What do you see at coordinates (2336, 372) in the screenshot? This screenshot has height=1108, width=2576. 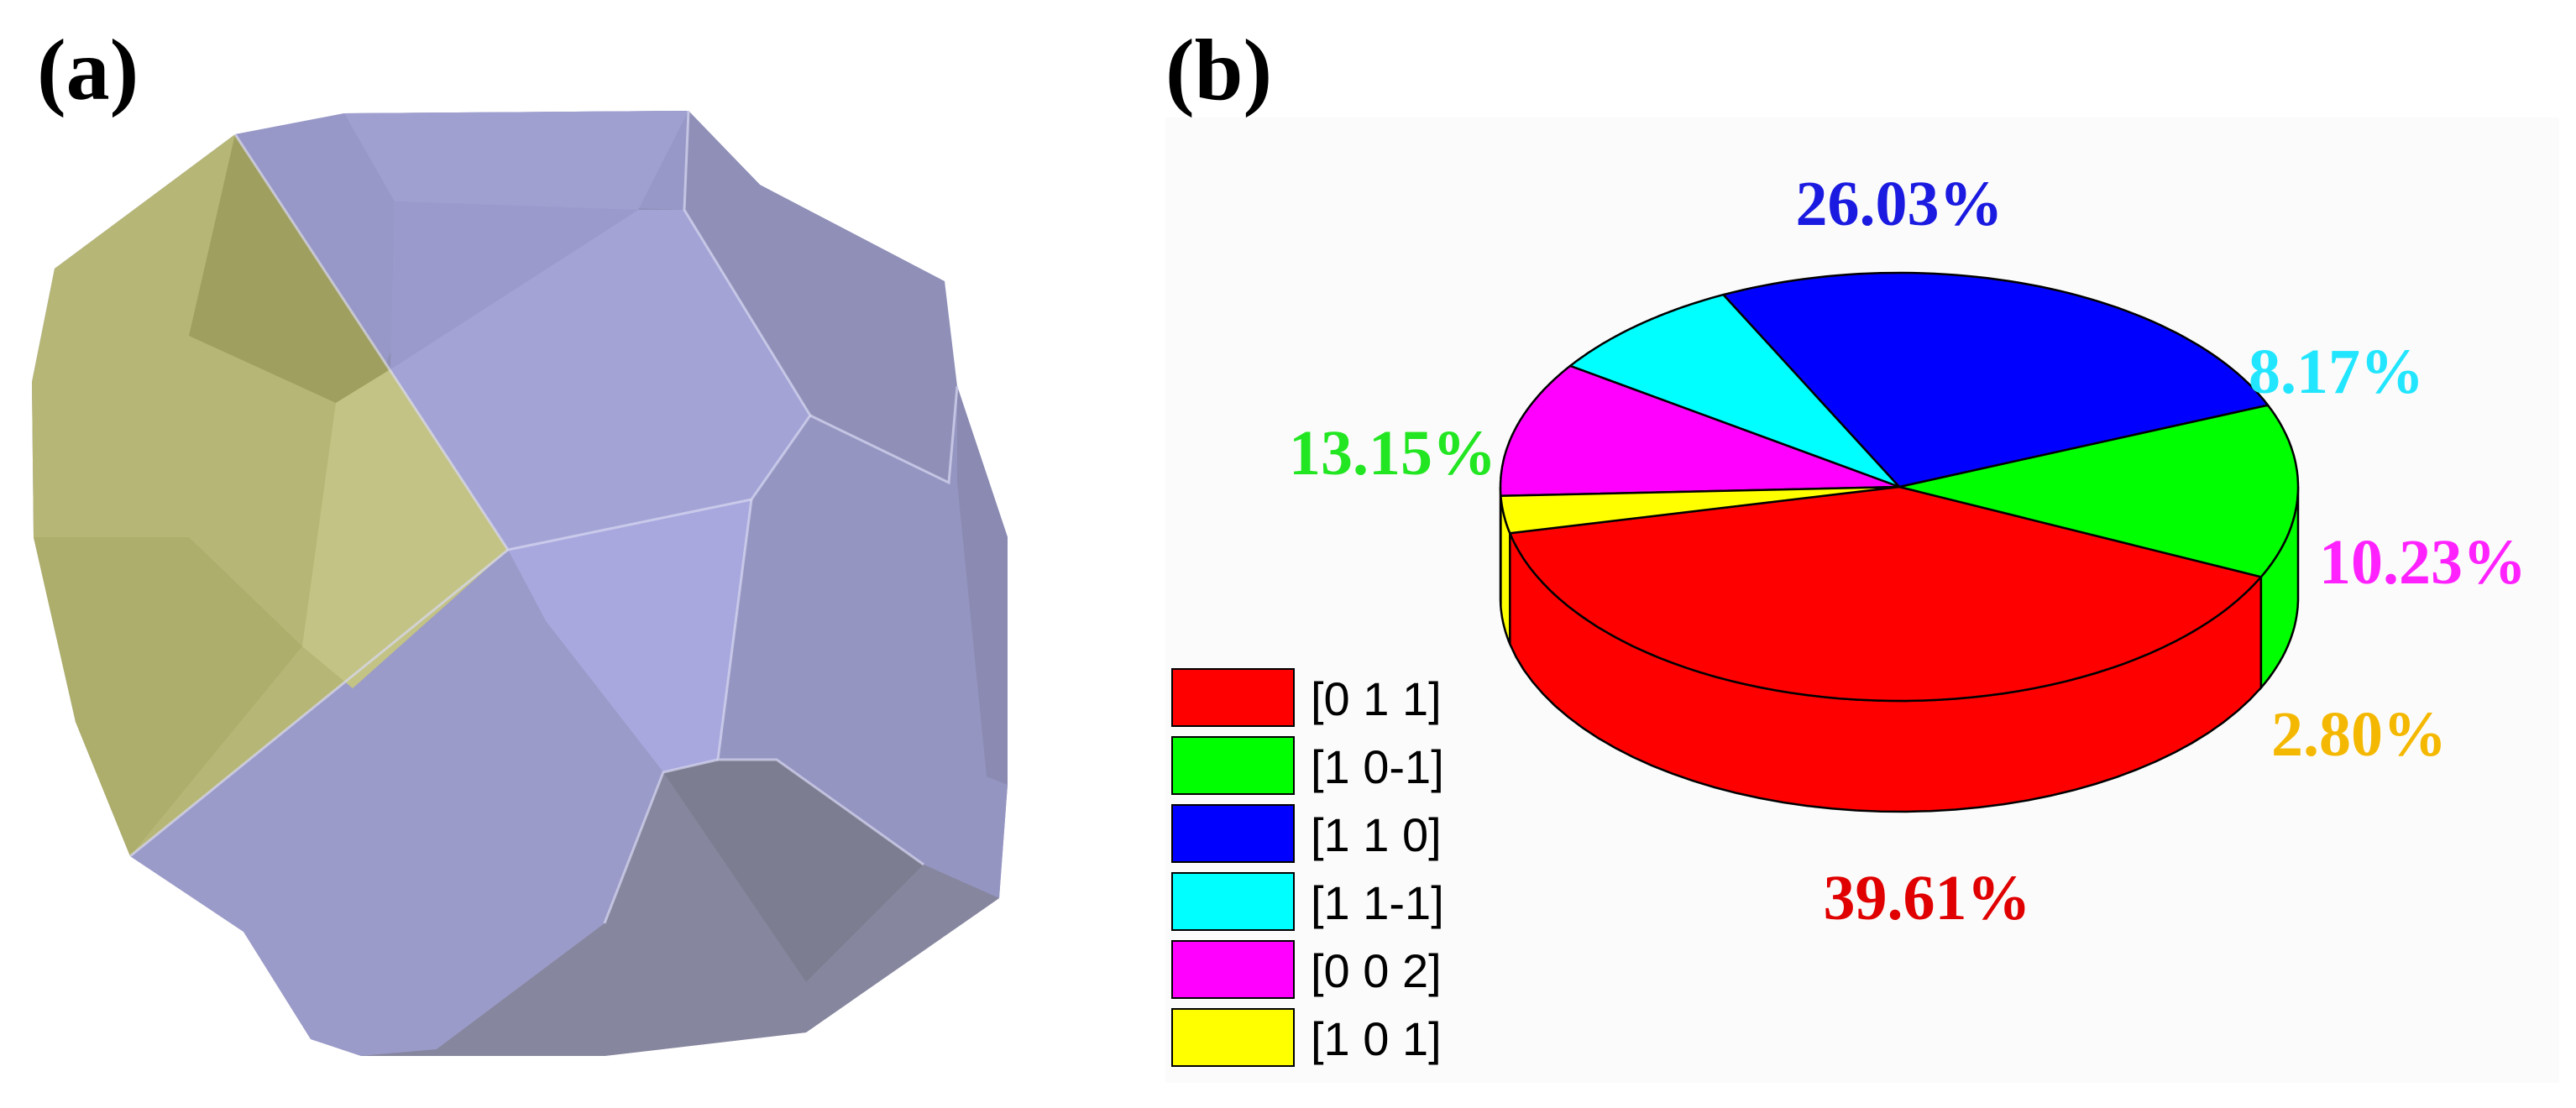 I see `pie-value-label-3: 8.17%` at bounding box center [2336, 372].